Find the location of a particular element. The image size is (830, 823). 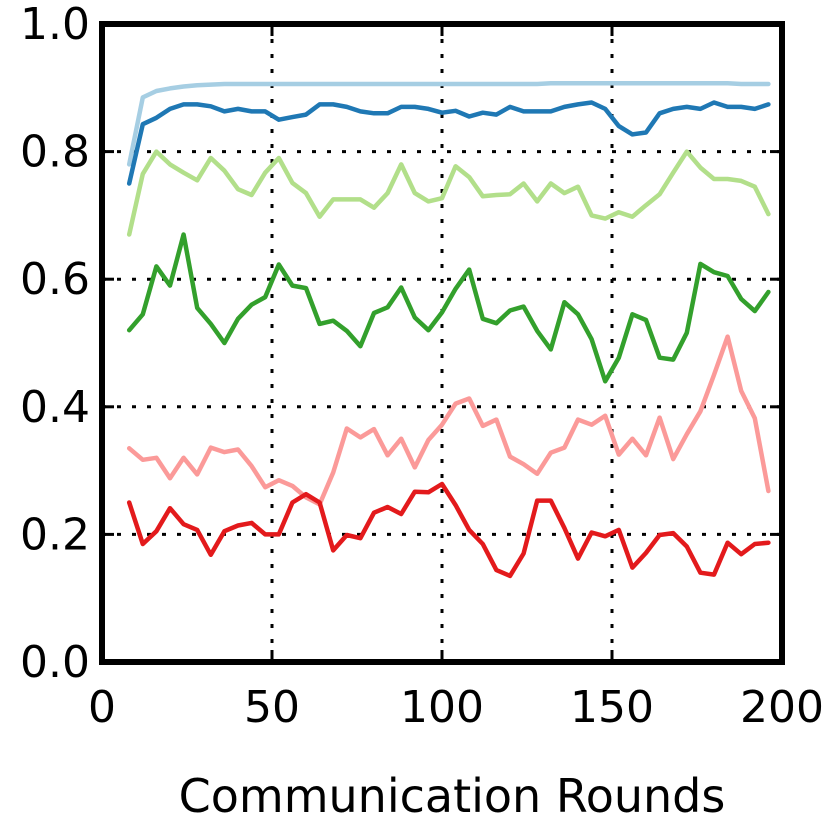

y-tick-label: 0.4 is located at coordinates (55, 407).